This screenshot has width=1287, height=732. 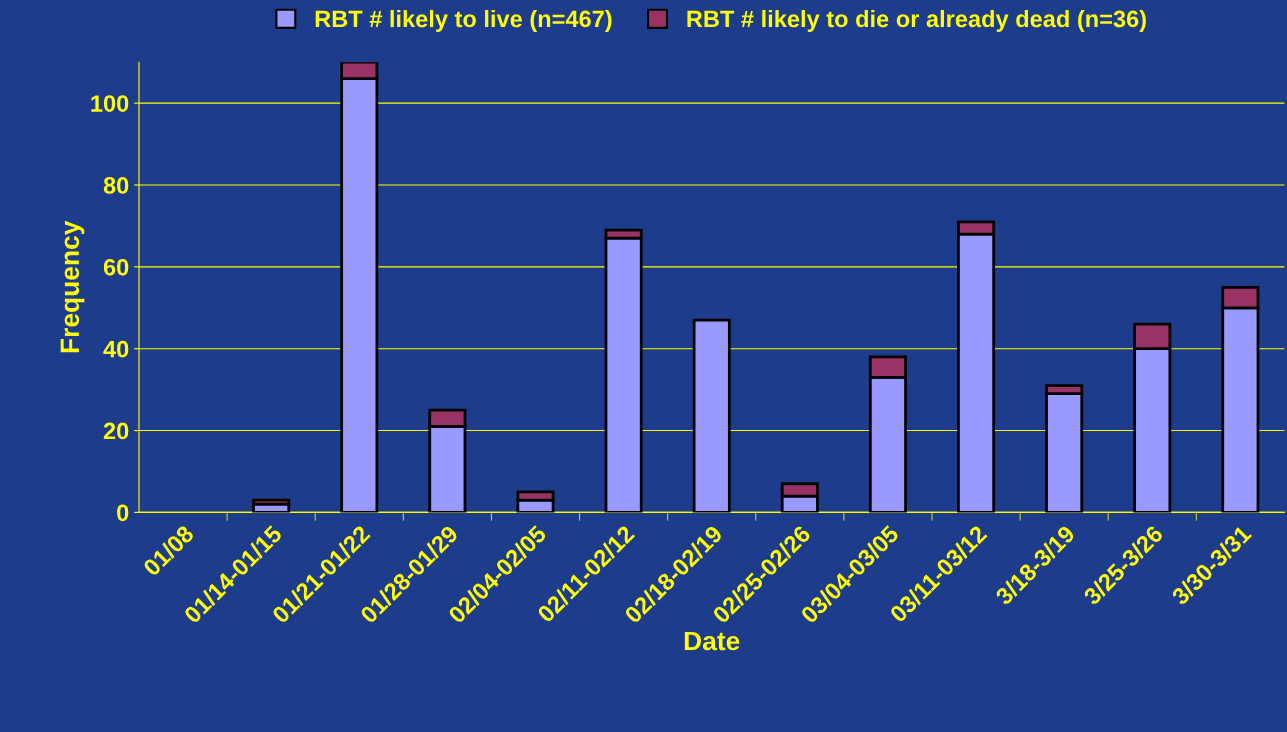 I want to click on y-tick-label: 100, so click(x=110, y=103).